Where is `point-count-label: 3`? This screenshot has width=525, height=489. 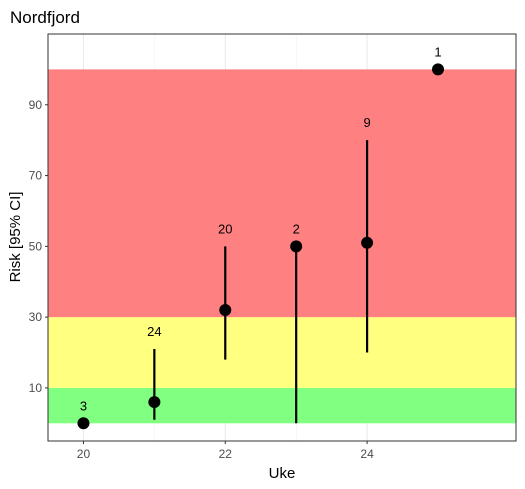 point-count-label: 3 is located at coordinates (83, 405).